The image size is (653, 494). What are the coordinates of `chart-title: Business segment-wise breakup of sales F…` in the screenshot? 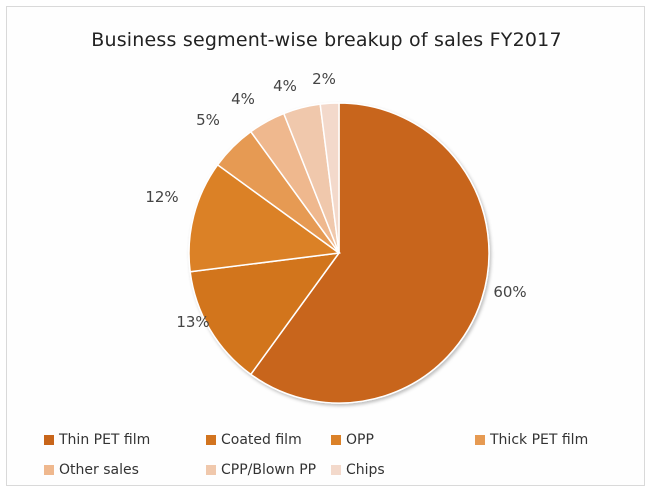 It's located at (326, 40).